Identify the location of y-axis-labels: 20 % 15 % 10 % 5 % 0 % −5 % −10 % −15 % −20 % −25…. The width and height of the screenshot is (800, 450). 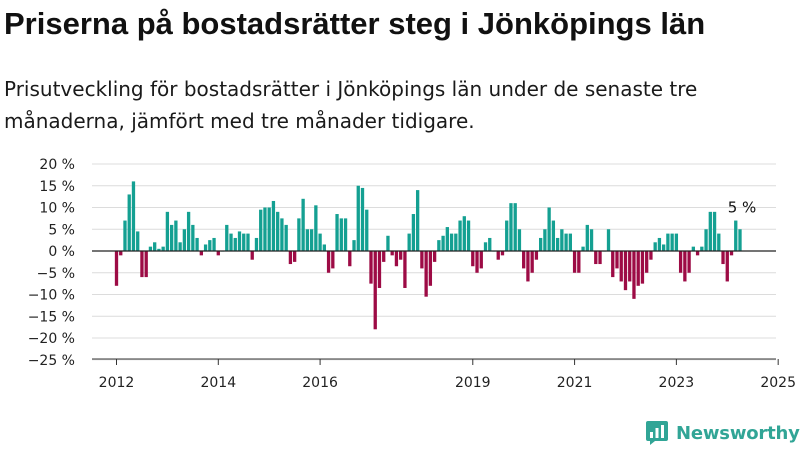
(51, 263).